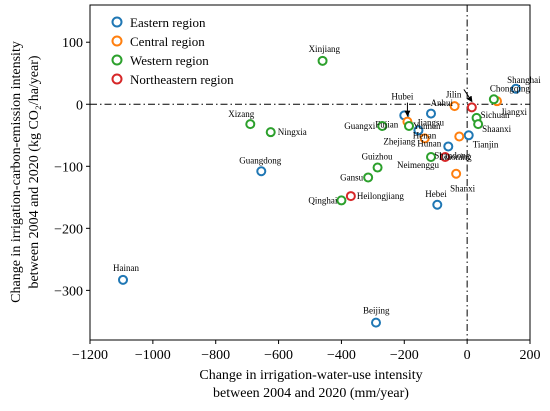  What do you see at coordinates (427, 126) in the screenshot?
I see `label-yunnan: Yunnan` at bounding box center [427, 126].